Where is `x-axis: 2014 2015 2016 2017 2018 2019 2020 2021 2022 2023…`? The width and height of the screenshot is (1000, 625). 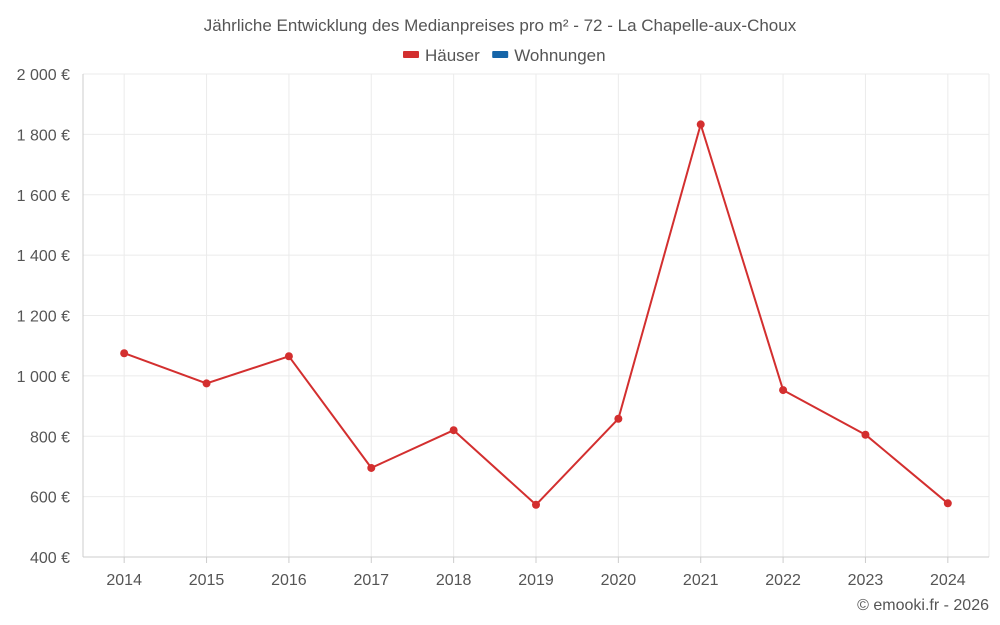 x-axis: 2014 2015 2016 2017 2018 2019 2020 2021 2022 2023… is located at coordinates (536, 572).